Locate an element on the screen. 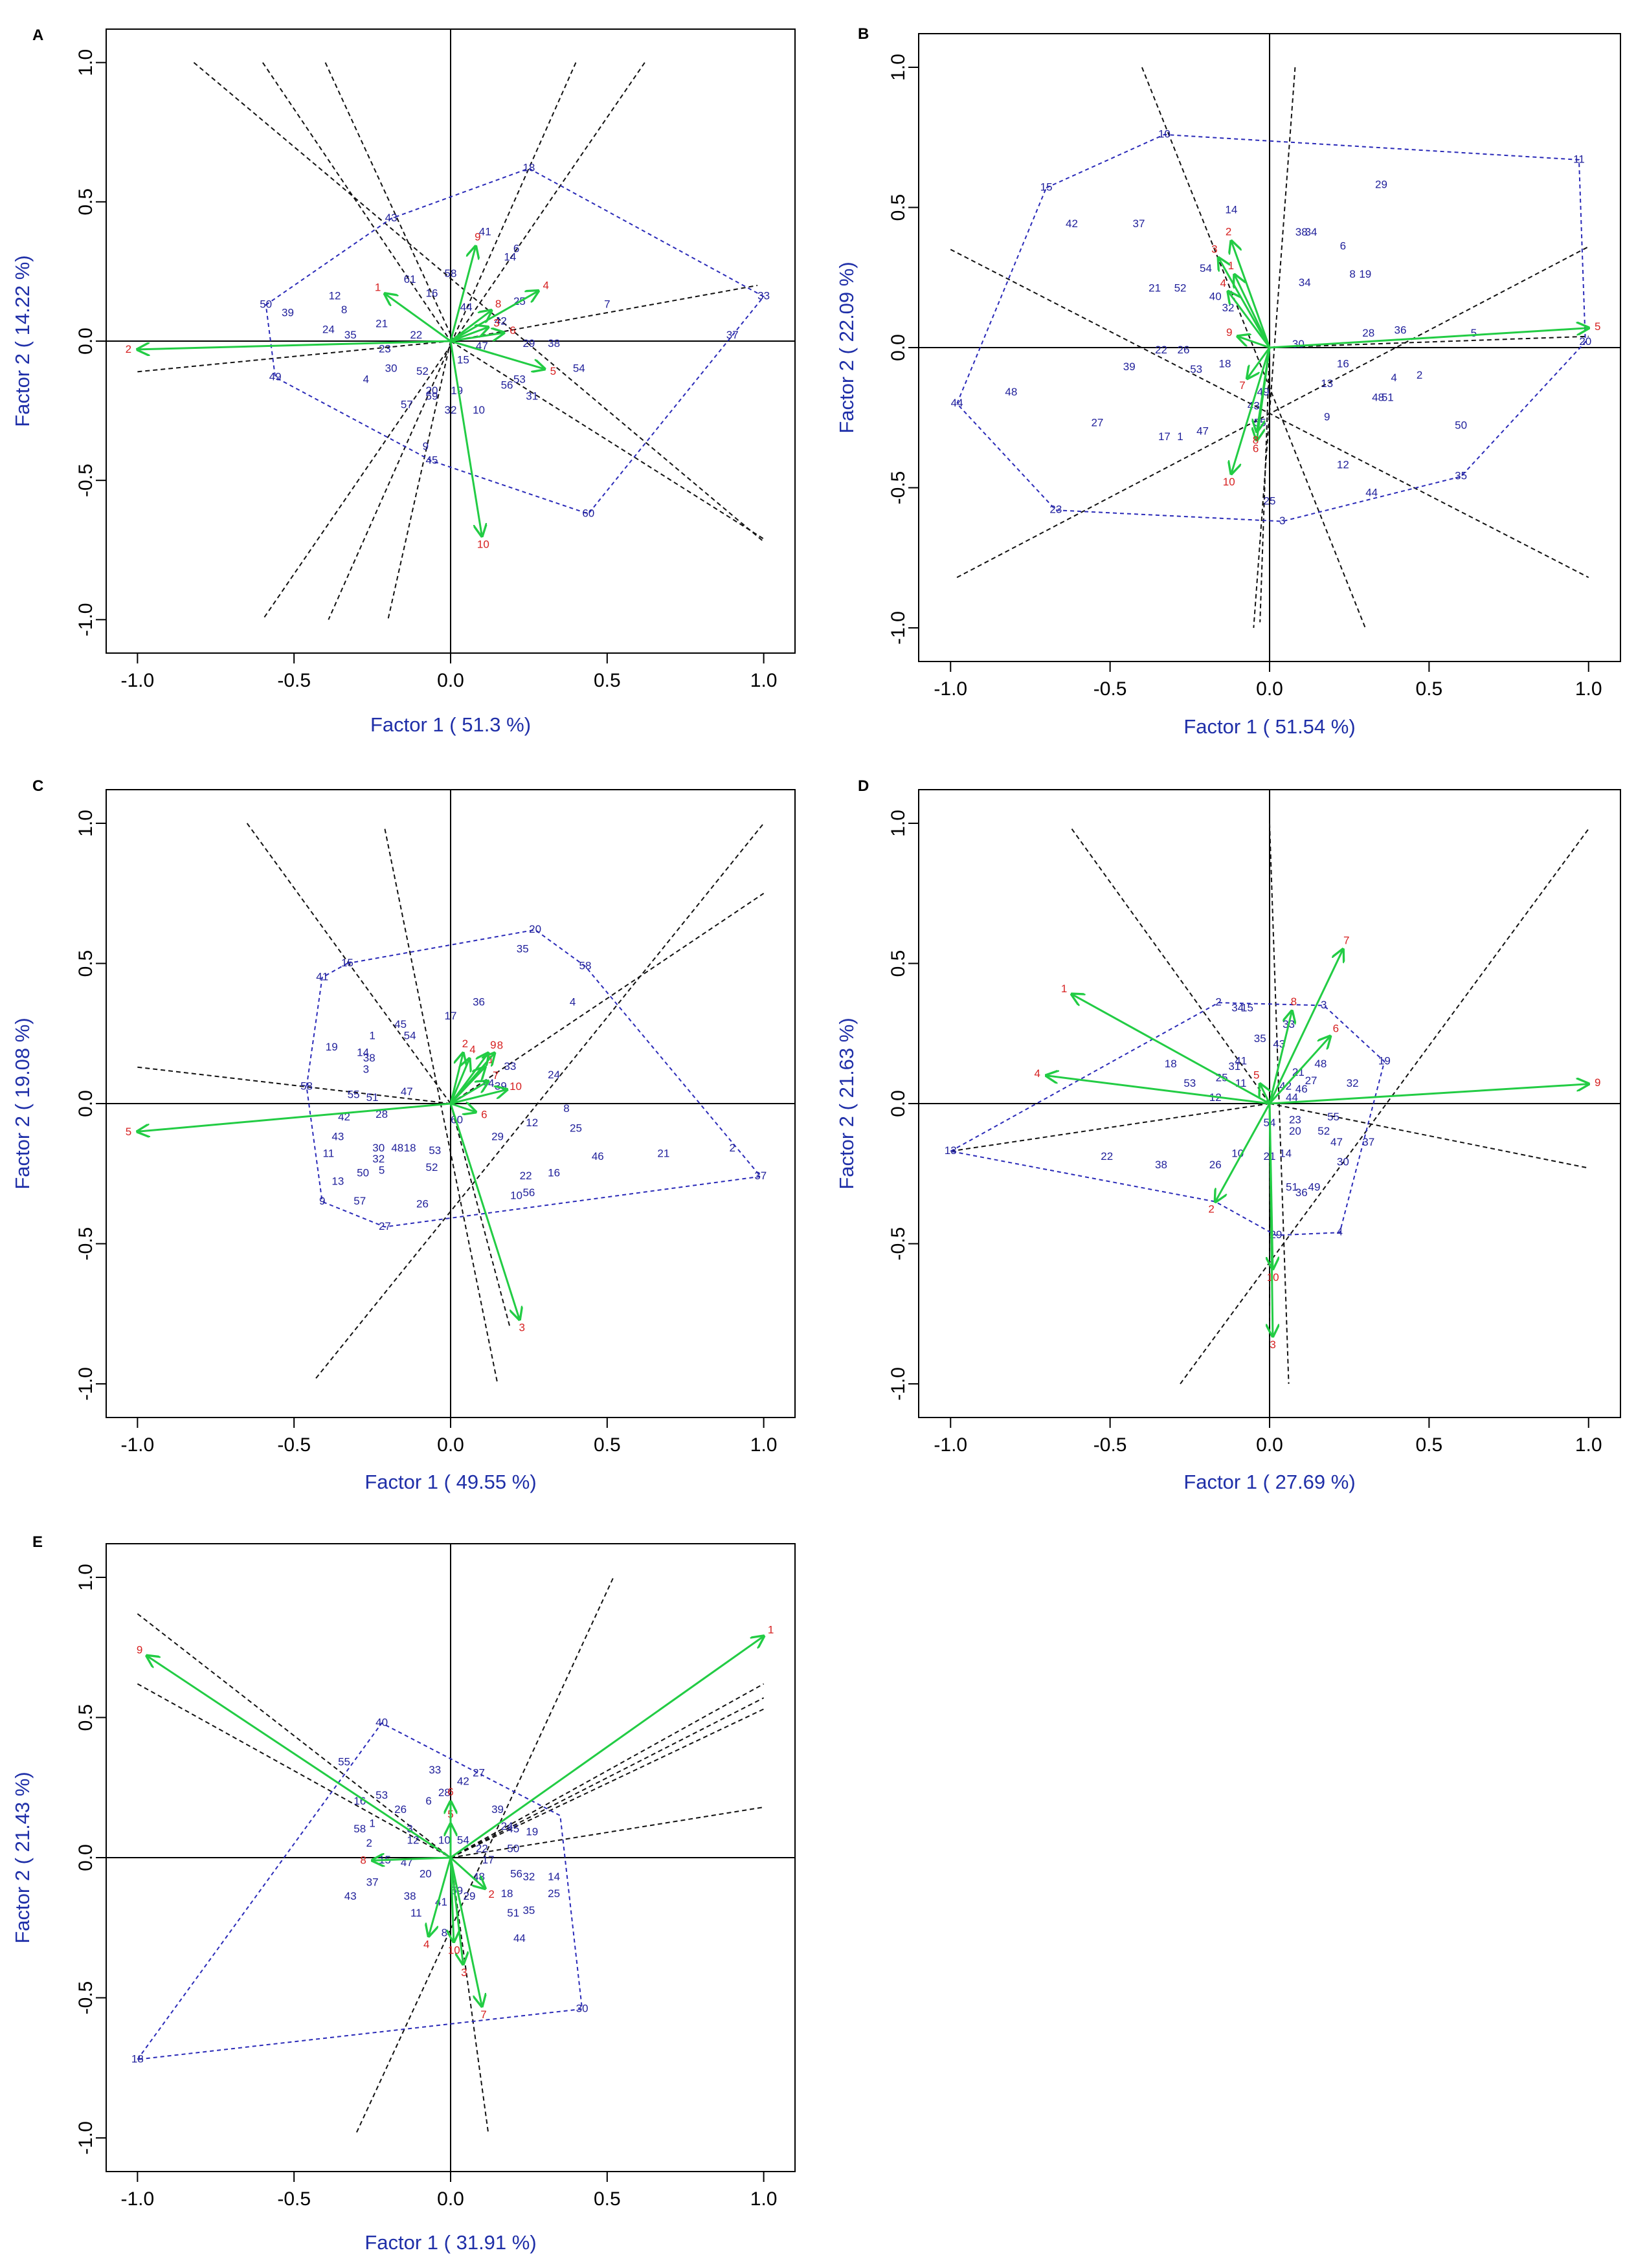 The width and height of the screenshot is (1625, 2268). observation-label: 48 is located at coordinates (397, 1148).